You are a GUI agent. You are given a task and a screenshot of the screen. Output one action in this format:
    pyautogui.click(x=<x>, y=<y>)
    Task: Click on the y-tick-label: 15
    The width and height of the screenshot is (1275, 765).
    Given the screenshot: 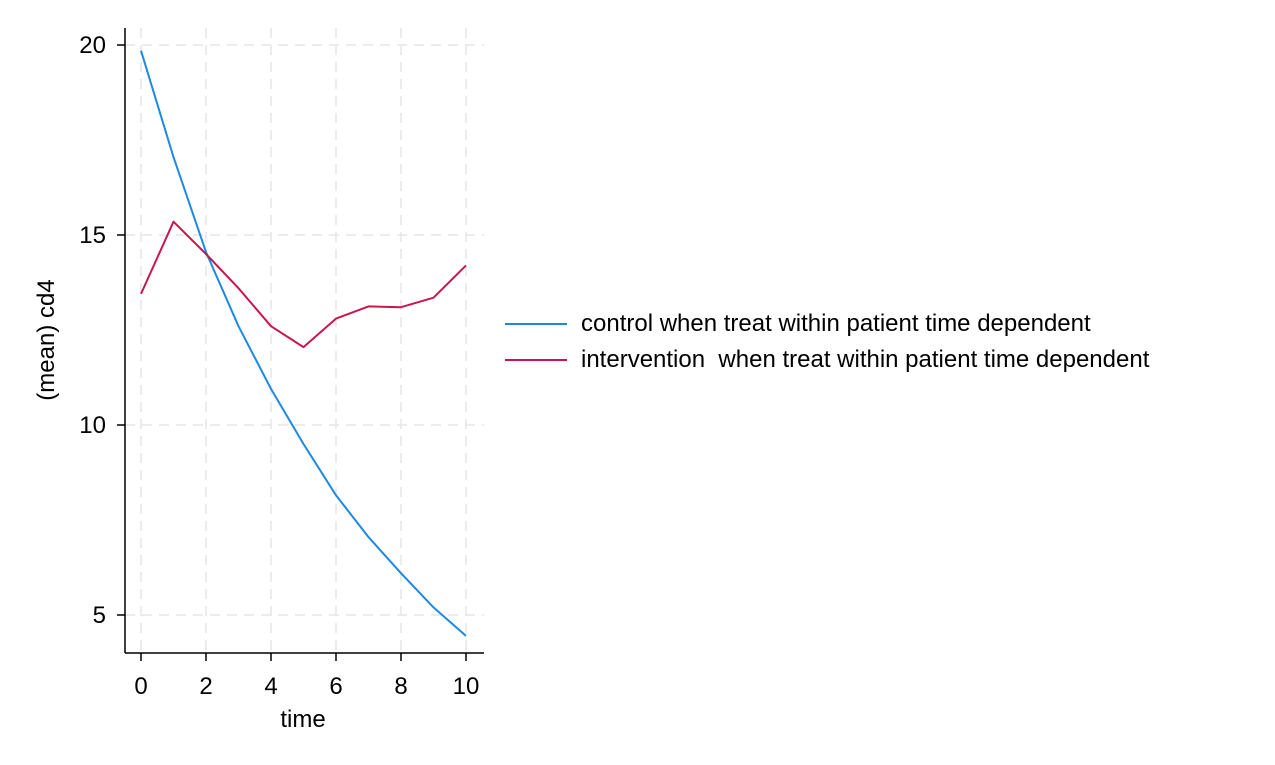 What is the action you would take?
    pyautogui.click(x=92, y=235)
    